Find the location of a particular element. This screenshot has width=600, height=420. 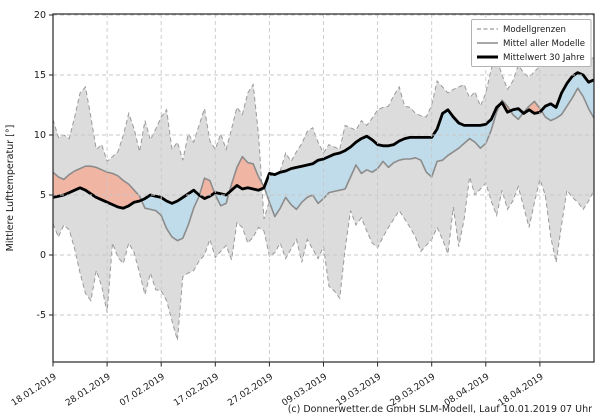

y-tick-label: -5 is located at coordinates (41, 315).